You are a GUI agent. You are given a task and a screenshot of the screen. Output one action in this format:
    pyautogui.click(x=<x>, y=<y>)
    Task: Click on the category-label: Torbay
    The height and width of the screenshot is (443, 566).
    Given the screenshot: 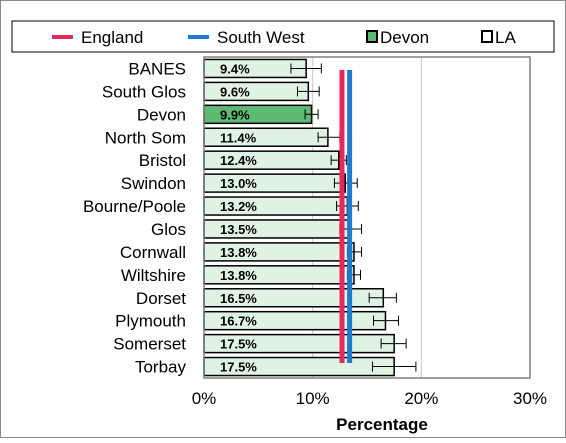 What is the action you would take?
    pyautogui.click(x=161, y=367)
    